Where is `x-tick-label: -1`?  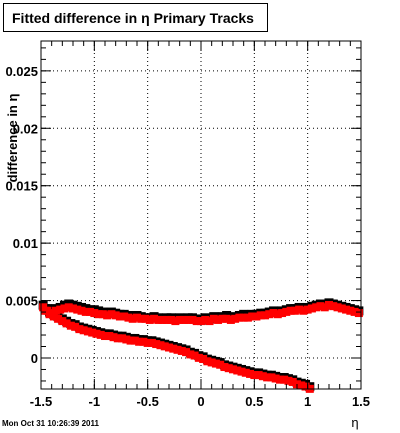 x-tick-label: -1 is located at coordinates (95, 401).